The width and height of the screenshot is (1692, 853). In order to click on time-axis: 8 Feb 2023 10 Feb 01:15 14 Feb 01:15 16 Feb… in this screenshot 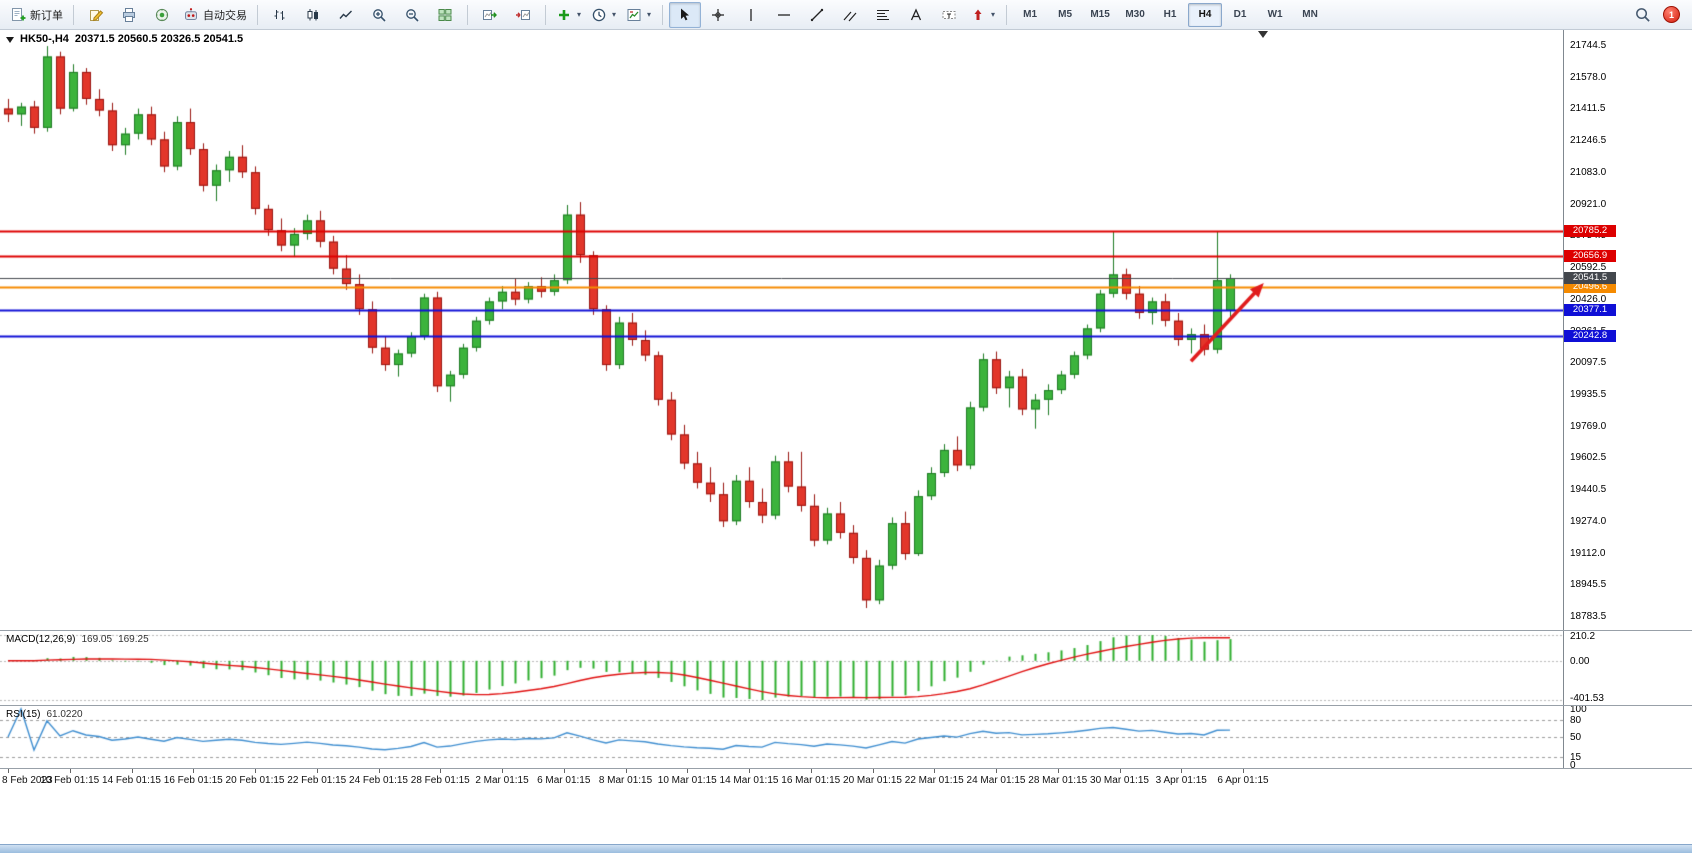, I will do `click(846, 781)`.